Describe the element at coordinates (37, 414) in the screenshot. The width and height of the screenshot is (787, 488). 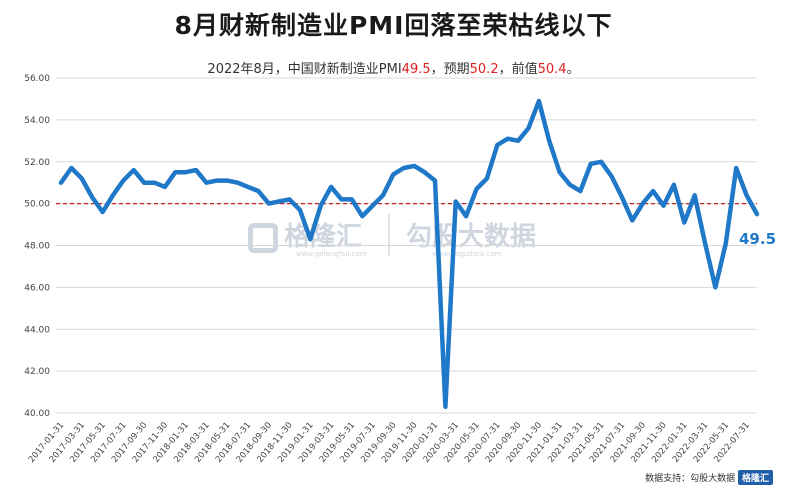
I see `y-tick-label: 40.00` at that location.